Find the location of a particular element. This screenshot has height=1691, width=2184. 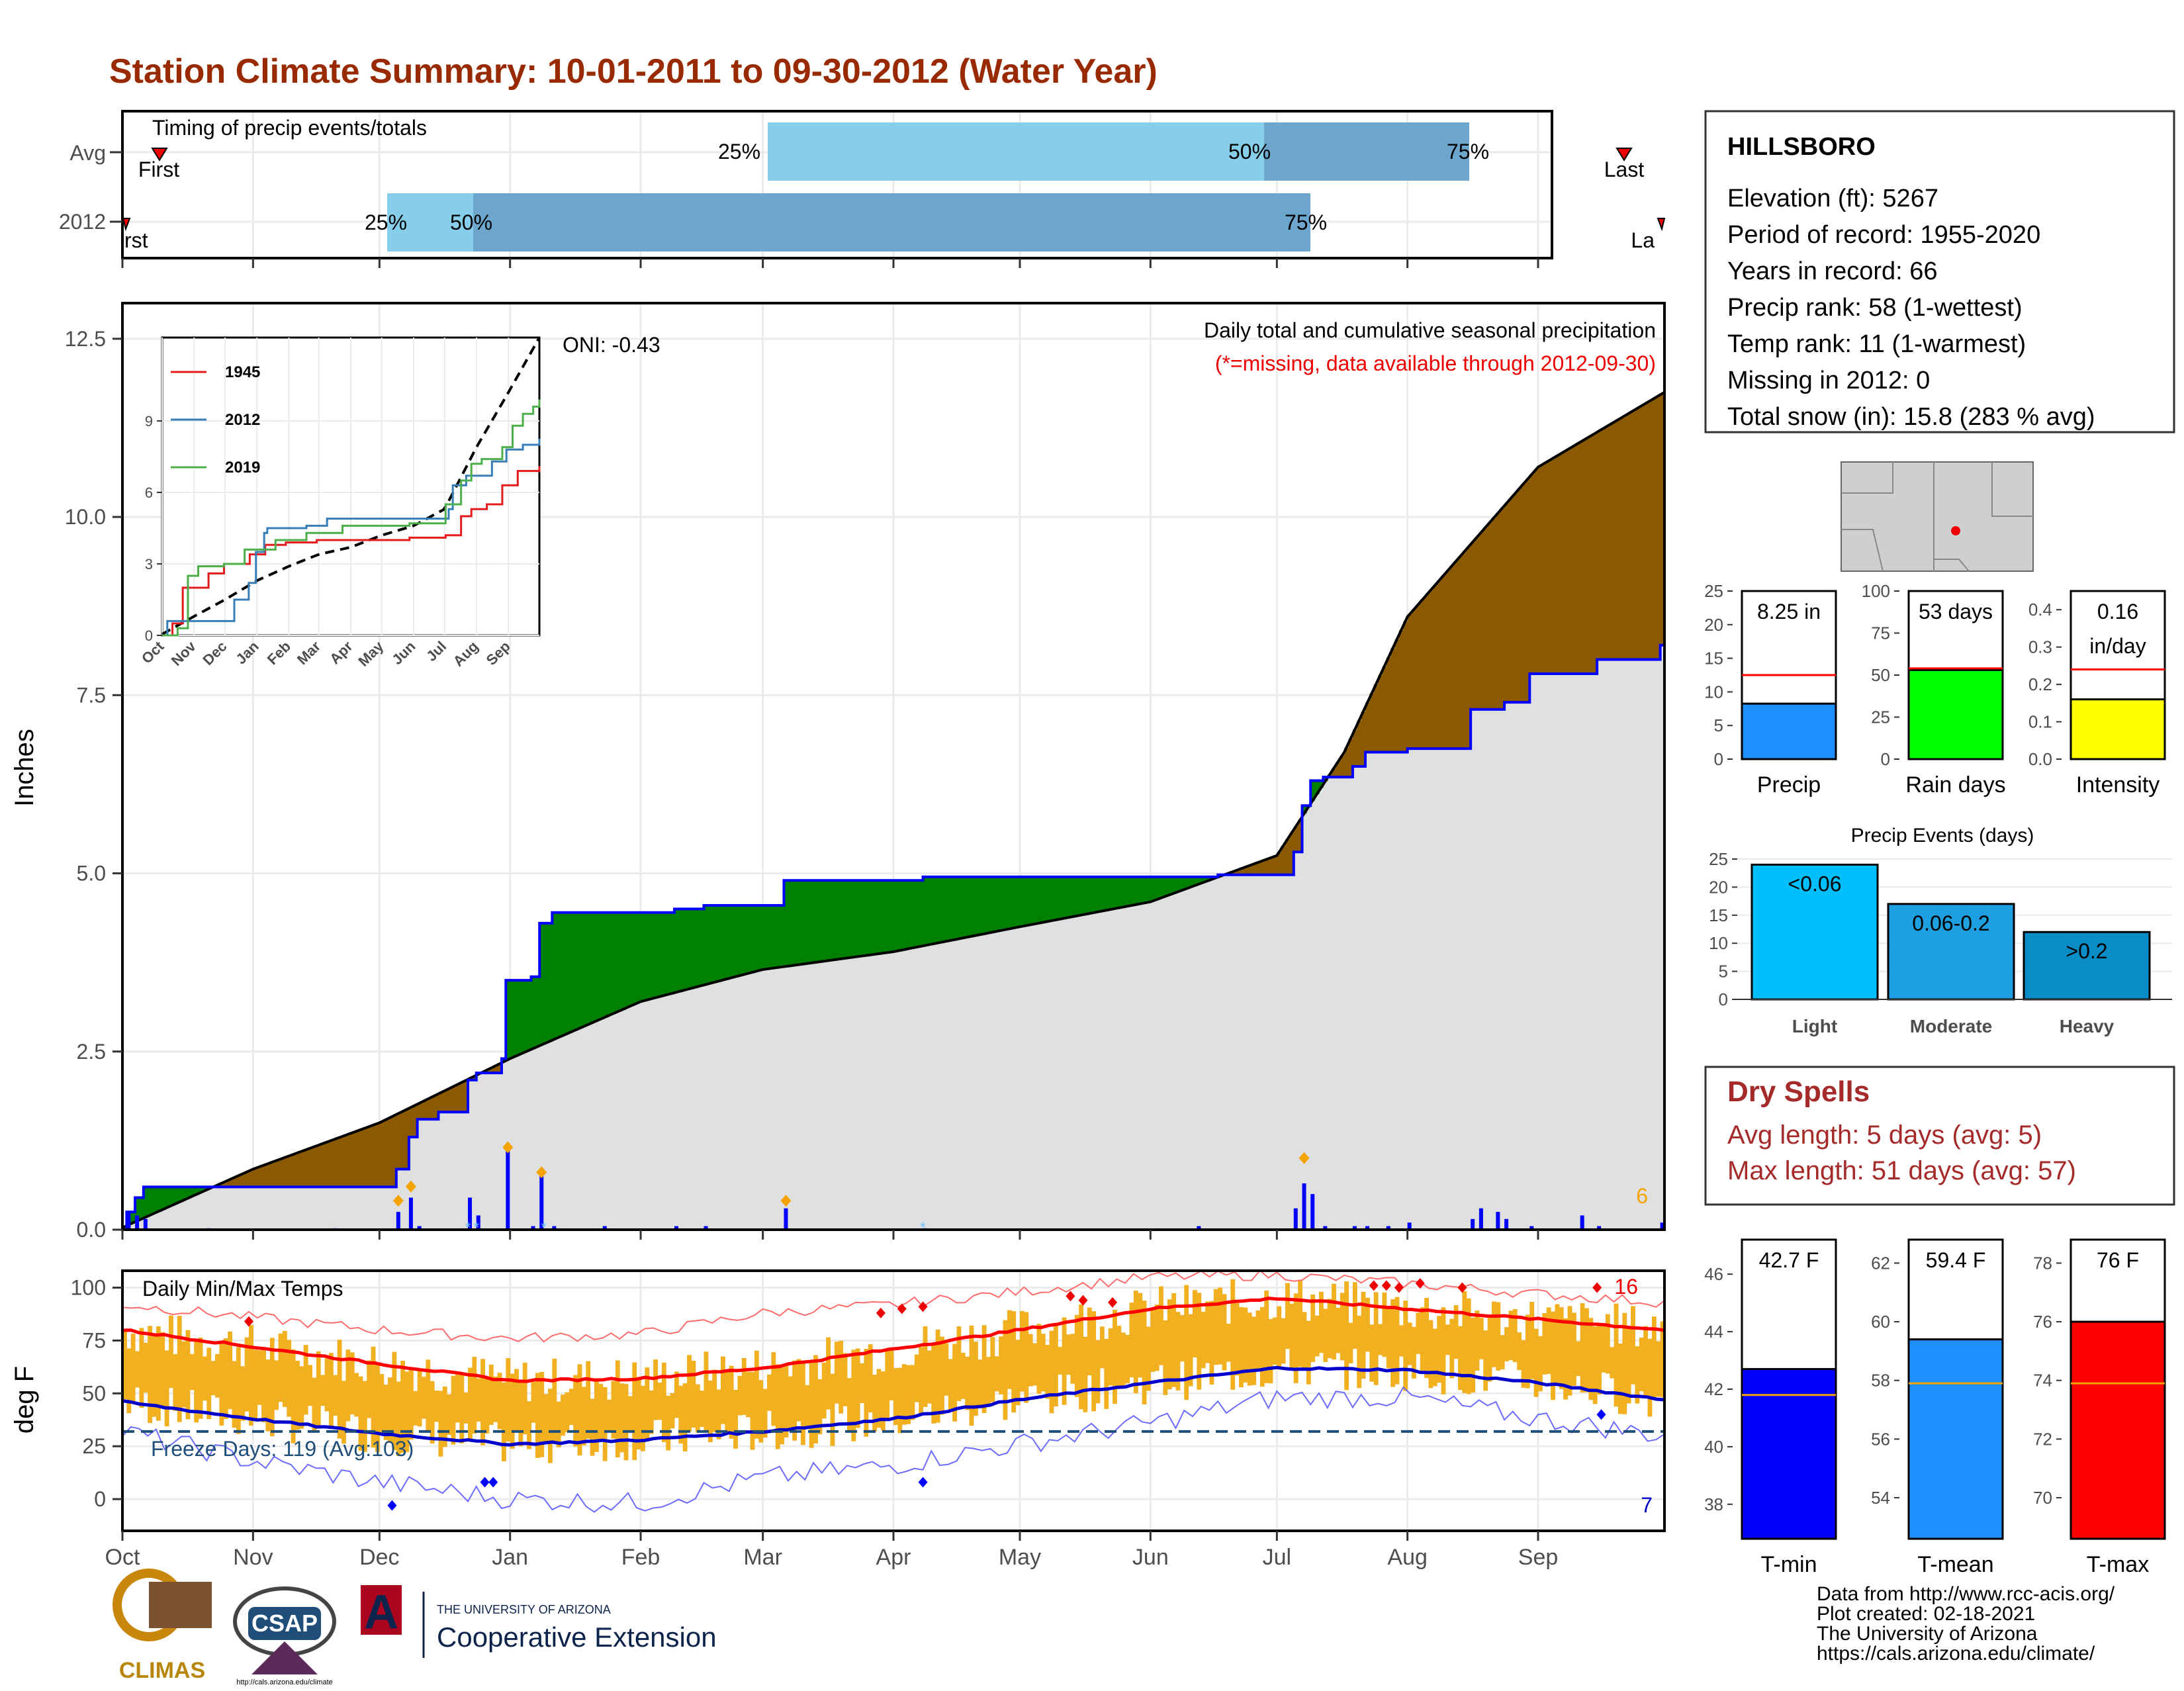

temp-x-tick-label: Oct is located at coordinates (122, 1557).